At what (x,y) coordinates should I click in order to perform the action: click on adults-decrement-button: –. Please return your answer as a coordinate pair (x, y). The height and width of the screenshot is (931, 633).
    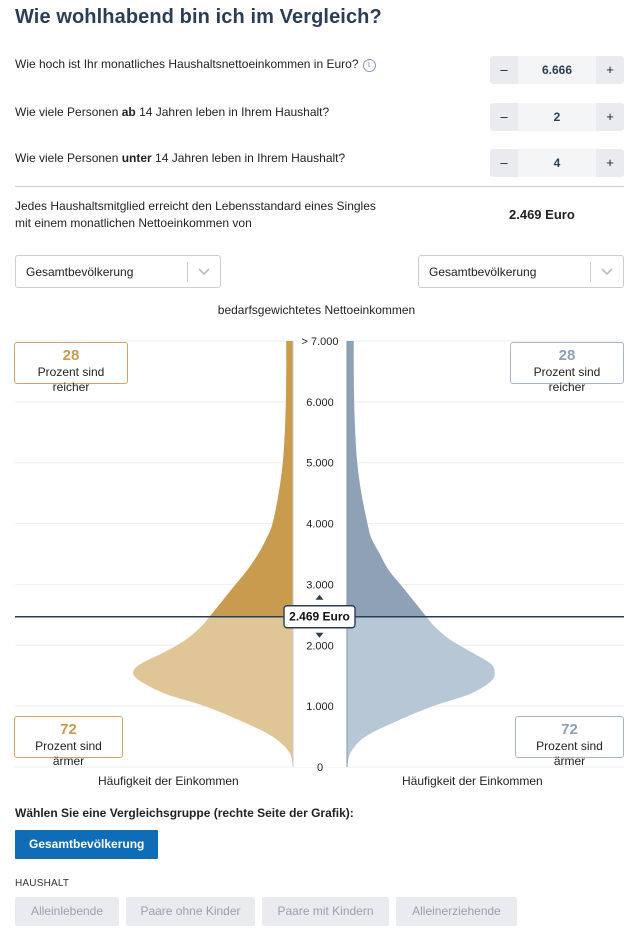
    Looking at the image, I should click on (504, 116).